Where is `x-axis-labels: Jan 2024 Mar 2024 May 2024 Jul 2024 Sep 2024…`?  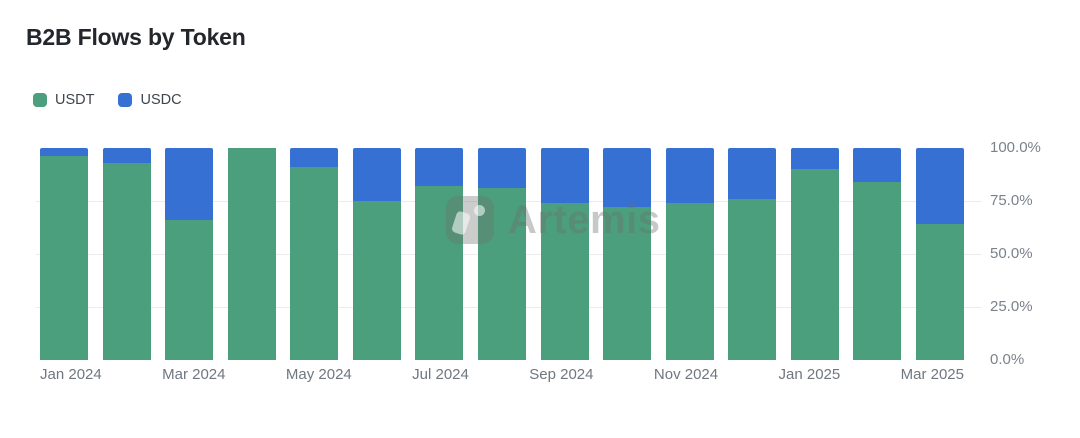
x-axis-labels: Jan 2024 Mar 2024 May 2024 Jul 2024 Sep 2024… is located at coordinates (502, 374).